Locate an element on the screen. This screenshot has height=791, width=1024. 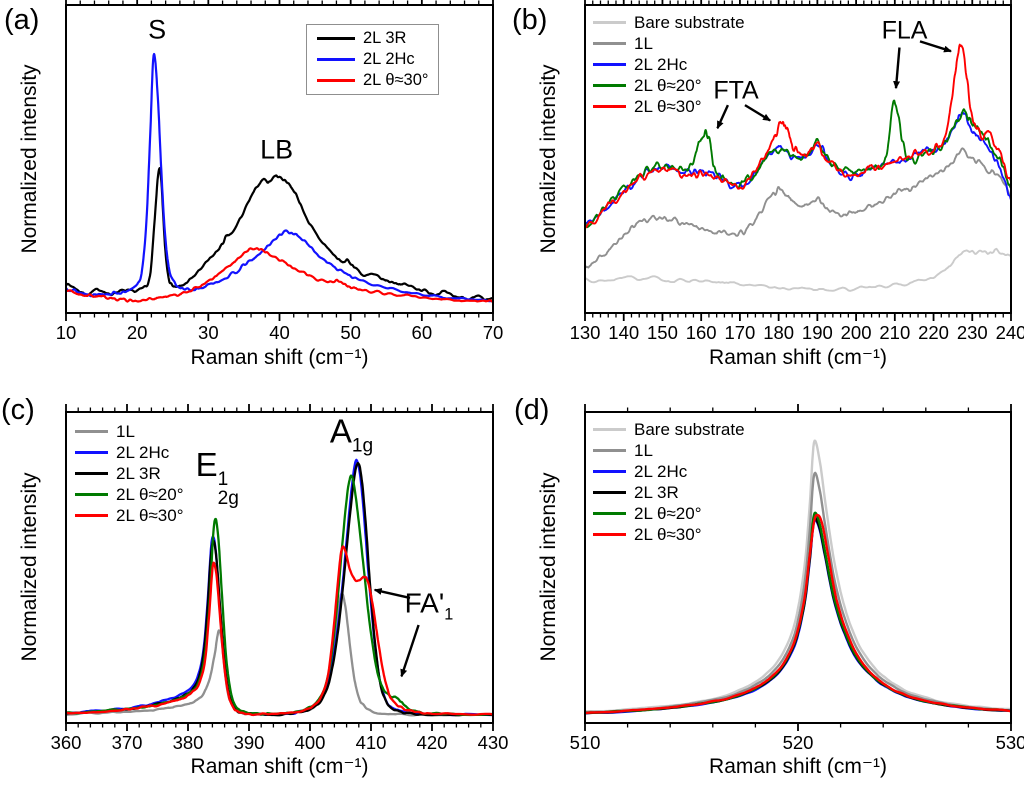
panel-c-y-axis-title: Normalized intensity is located at coordinates (29, 567).